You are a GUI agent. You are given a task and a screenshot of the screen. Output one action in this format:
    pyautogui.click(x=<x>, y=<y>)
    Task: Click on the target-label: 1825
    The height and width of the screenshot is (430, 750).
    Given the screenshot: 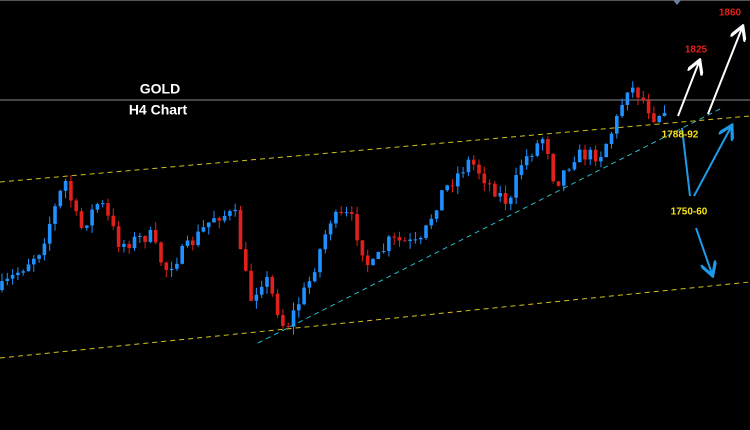 What is the action you would take?
    pyautogui.click(x=696, y=50)
    